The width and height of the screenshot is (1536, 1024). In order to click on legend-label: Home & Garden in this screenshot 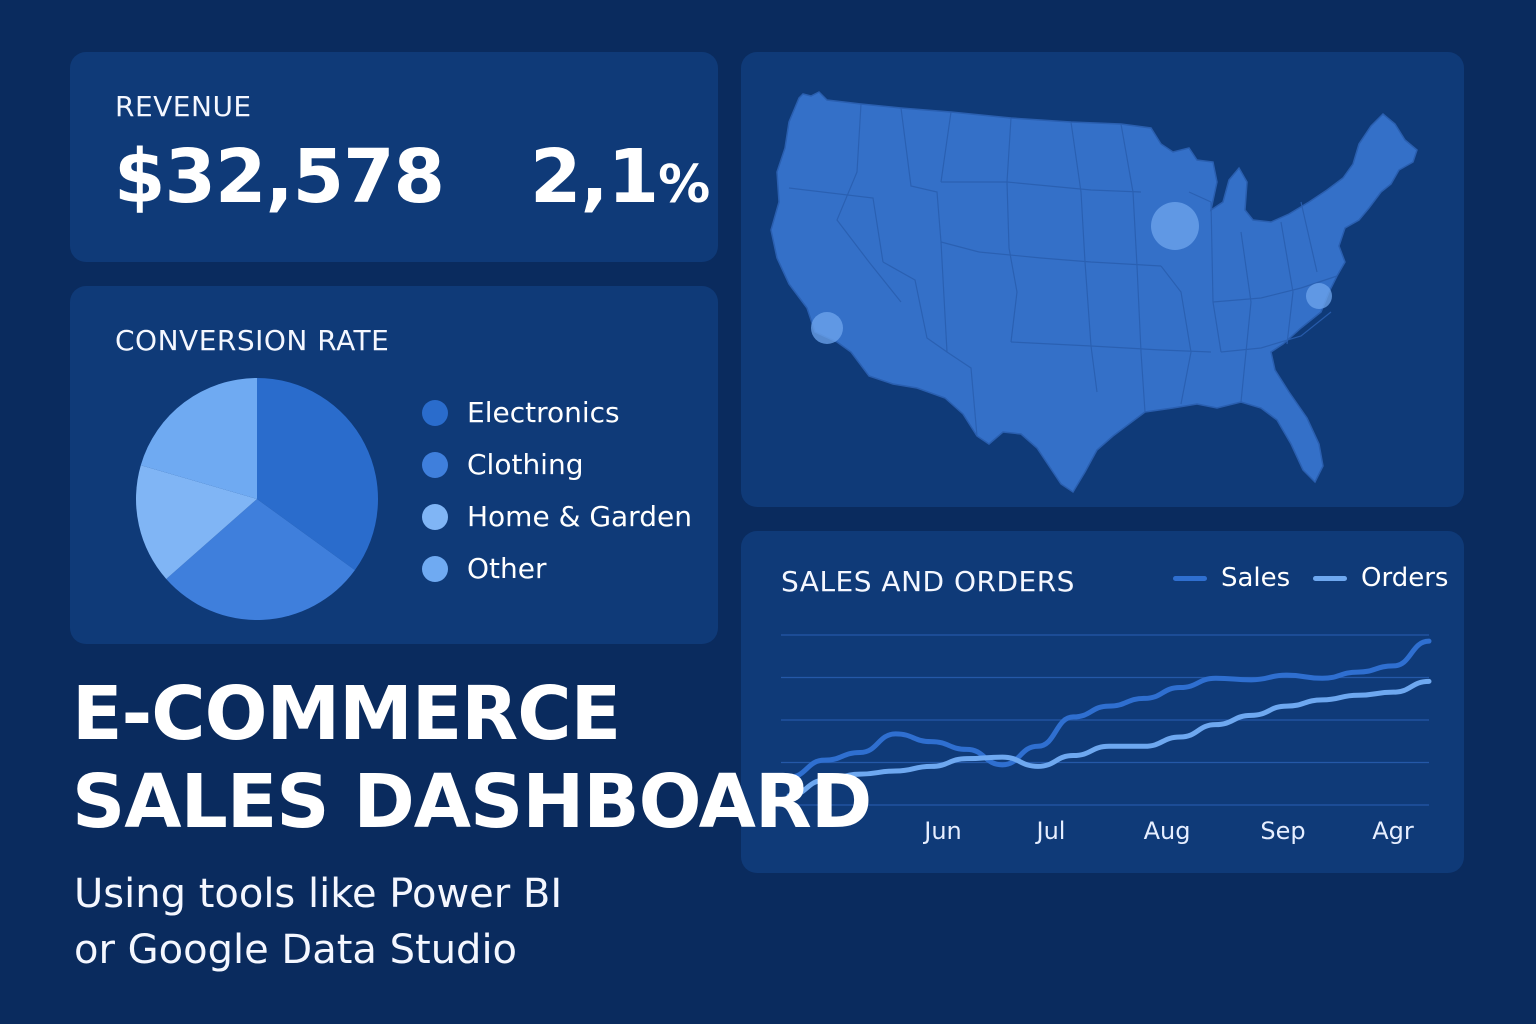, I will do `click(579, 516)`.